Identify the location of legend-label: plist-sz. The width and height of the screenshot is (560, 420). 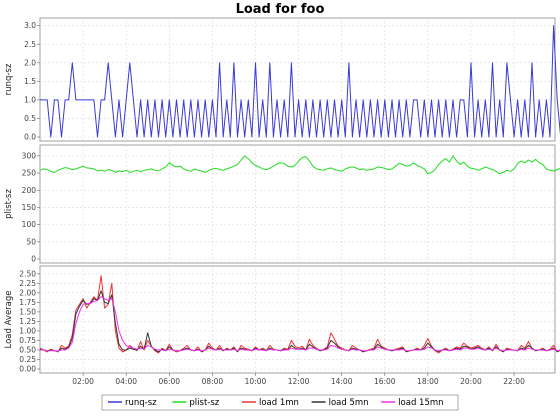
(204, 403).